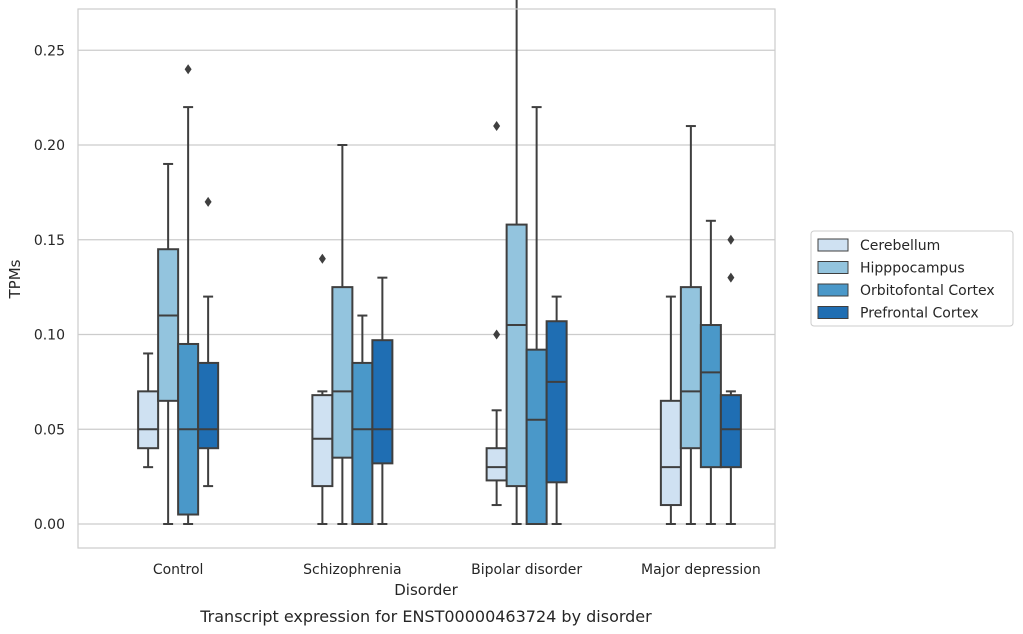 The height and width of the screenshot is (634, 1023). Describe the element at coordinates (912, 269) in the screenshot. I see `legend-label: Hipppocampus` at that location.